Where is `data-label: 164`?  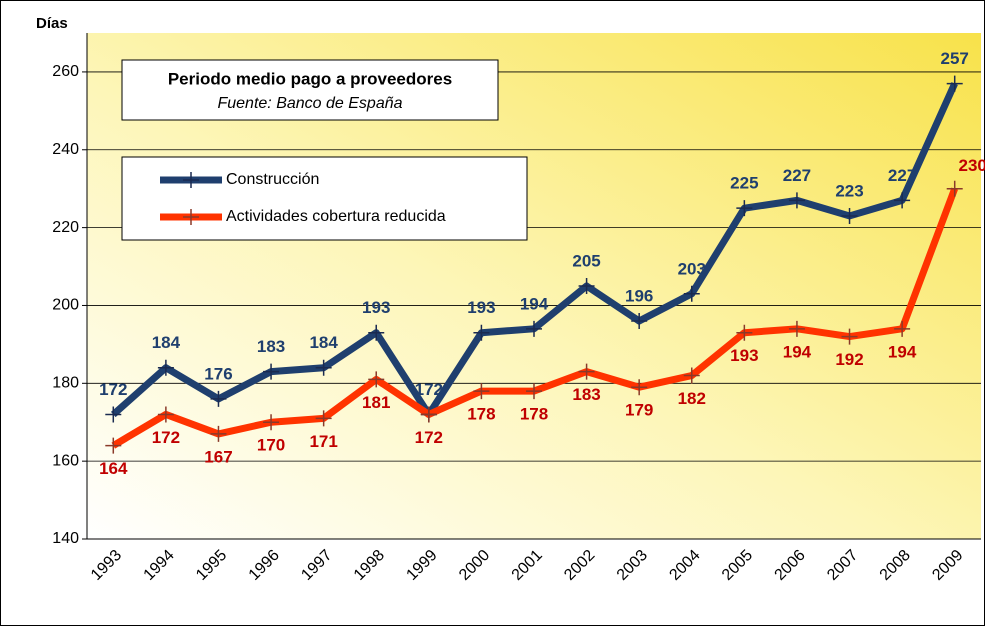 data-label: 164 is located at coordinates (113, 468).